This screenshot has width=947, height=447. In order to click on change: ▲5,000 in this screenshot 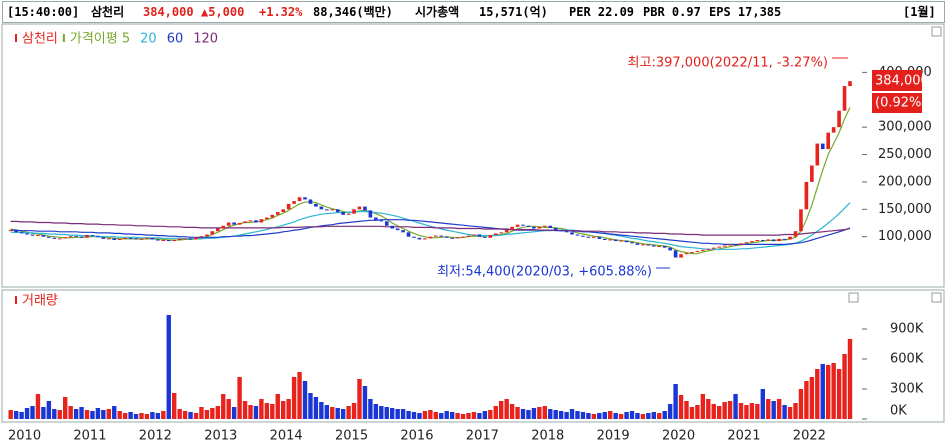, I will do `click(223, 12)`.